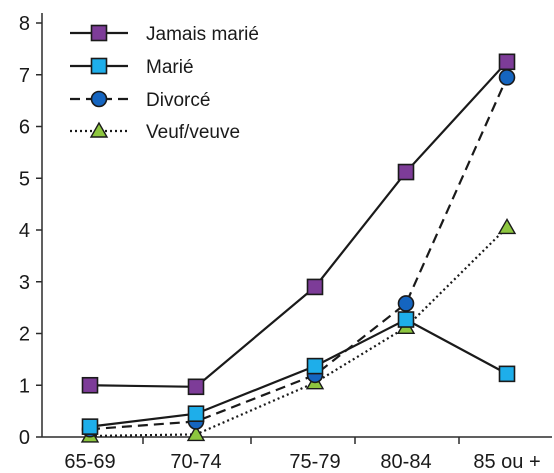 This screenshot has width=554, height=473. What do you see at coordinates (24, 76) in the screenshot?
I see `y-tick-label: 7` at bounding box center [24, 76].